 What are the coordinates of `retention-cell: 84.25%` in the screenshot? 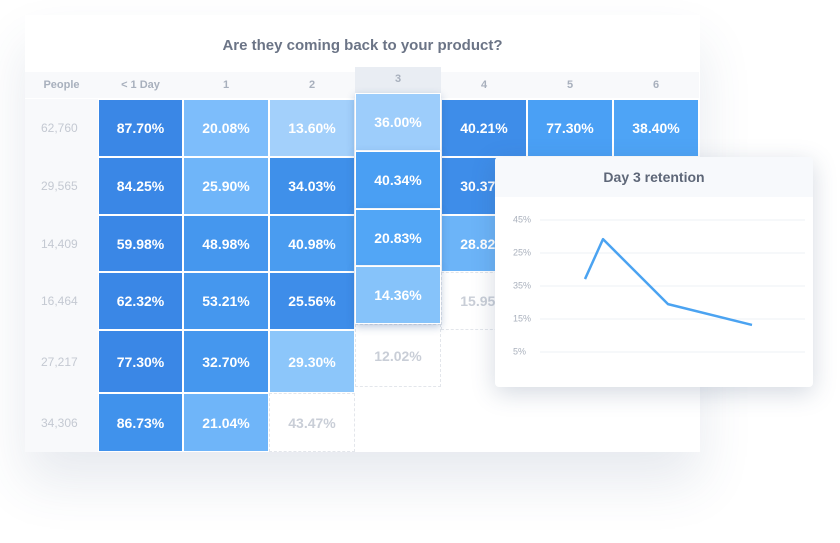 It's located at (140, 186).